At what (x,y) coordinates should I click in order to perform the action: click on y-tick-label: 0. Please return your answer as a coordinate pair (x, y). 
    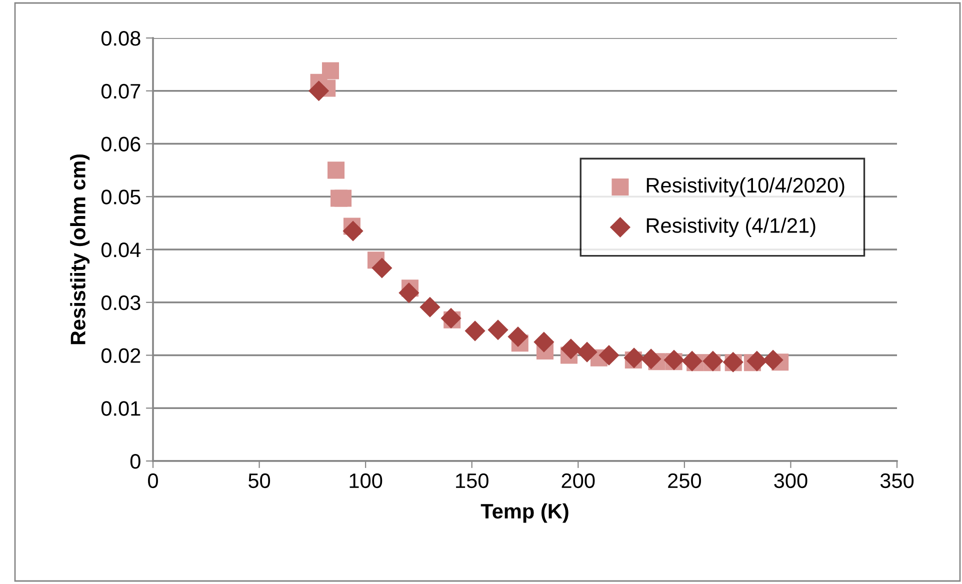
    Looking at the image, I should click on (135, 461).